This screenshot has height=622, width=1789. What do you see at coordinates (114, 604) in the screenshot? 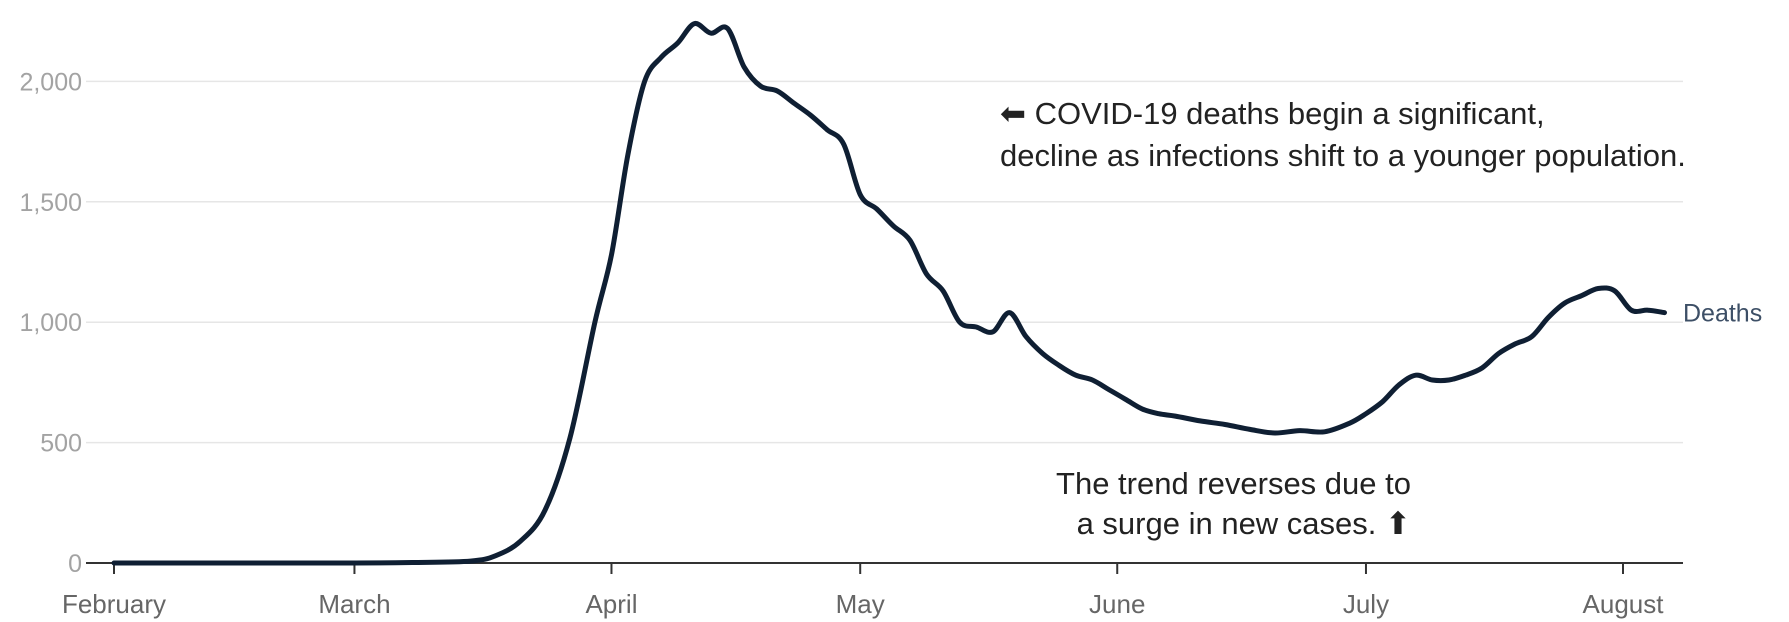
I see `x-tick-label: February` at bounding box center [114, 604].